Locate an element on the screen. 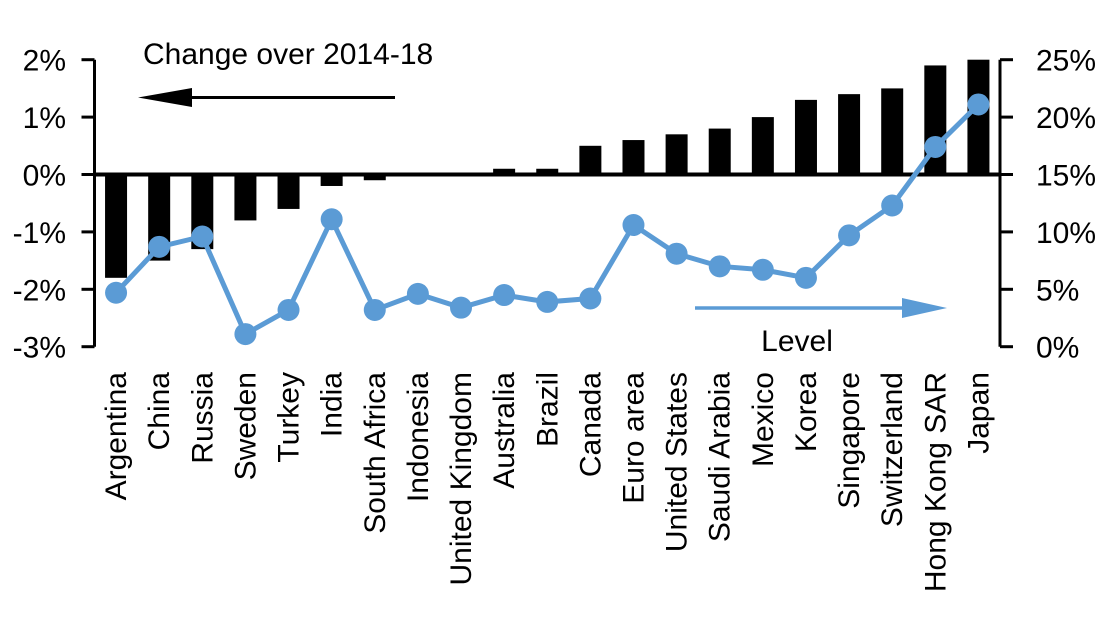  x-label-mexico: Mexico is located at coordinates (763, 419).